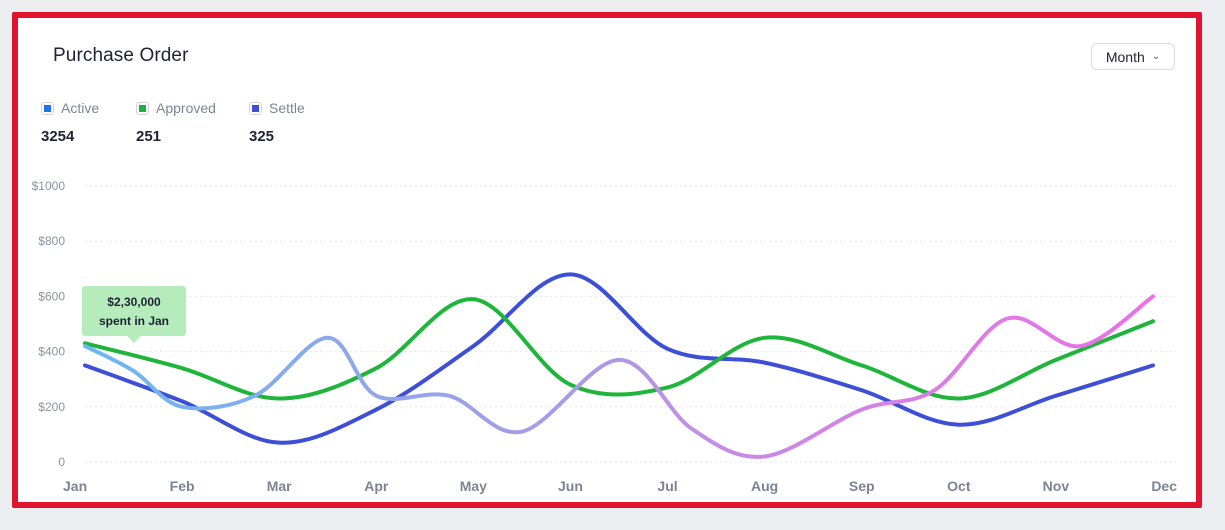 The image size is (1225, 530). Describe the element at coordinates (80, 108) in the screenshot. I see `legend-label: Active` at that location.